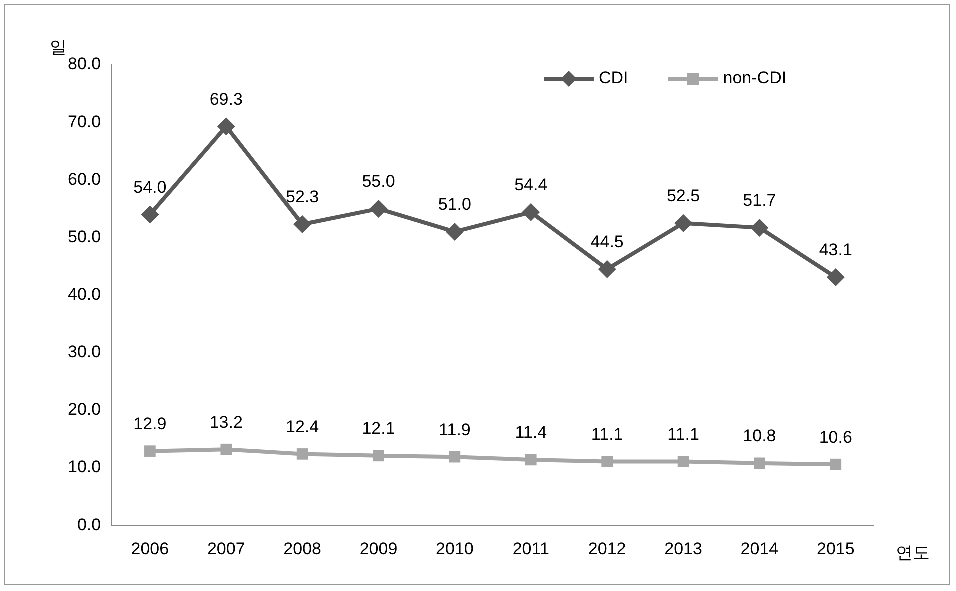 This screenshot has width=956, height=591. What do you see at coordinates (379, 428) in the screenshot?
I see `data-label: 12.1` at bounding box center [379, 428].